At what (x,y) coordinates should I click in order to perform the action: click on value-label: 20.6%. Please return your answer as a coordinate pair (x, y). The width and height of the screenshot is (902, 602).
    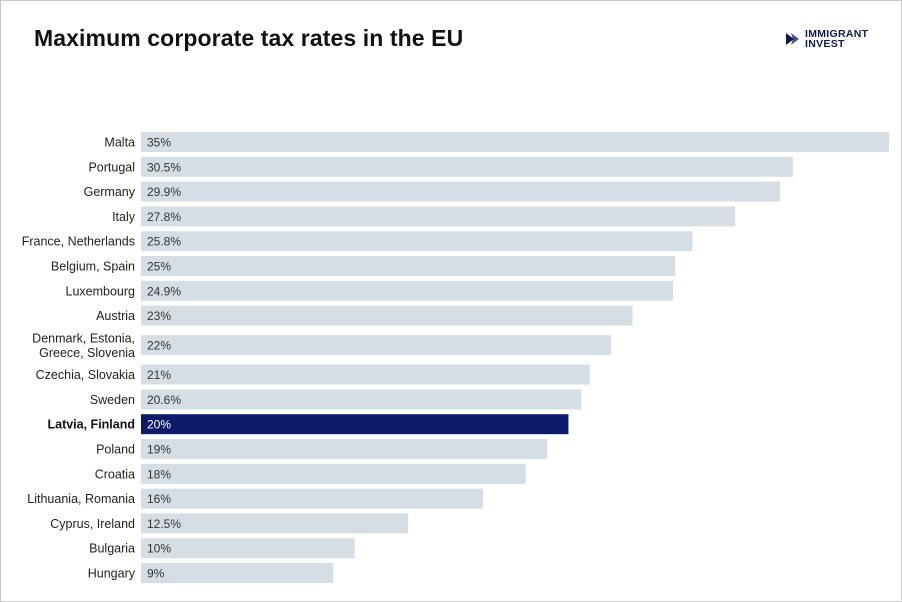
    Looking at the image, I should click on (164, 400).